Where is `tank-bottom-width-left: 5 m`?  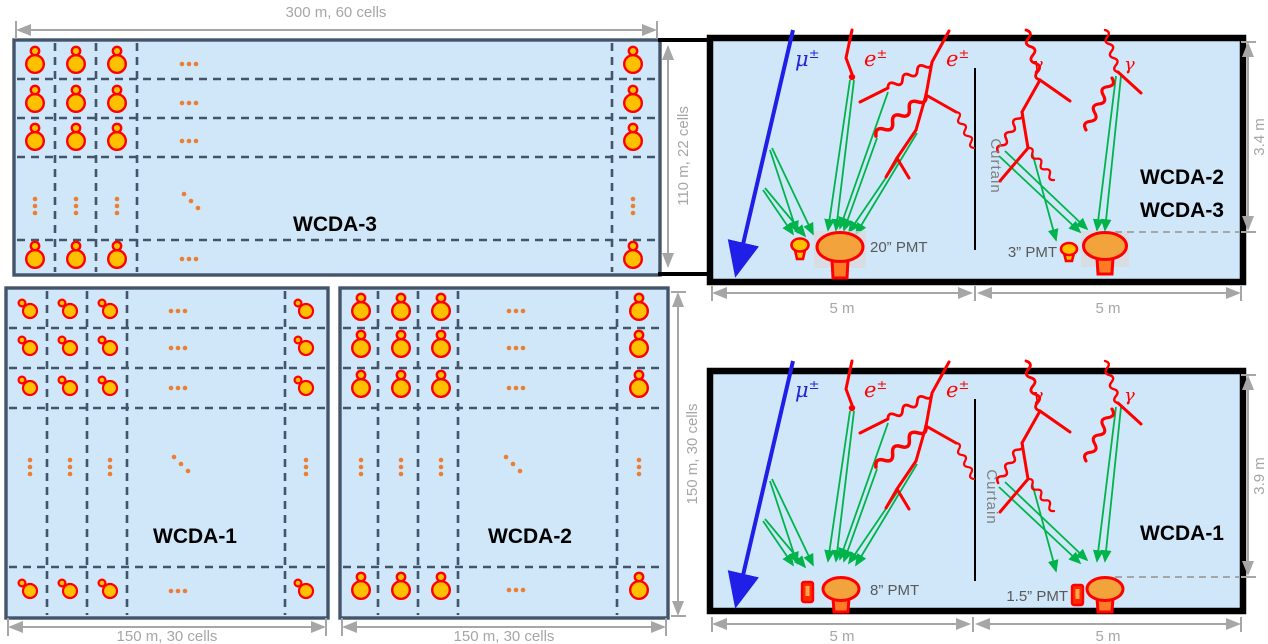
tank-bottom-width-left: 5 m is located at coordinates (841, 636).